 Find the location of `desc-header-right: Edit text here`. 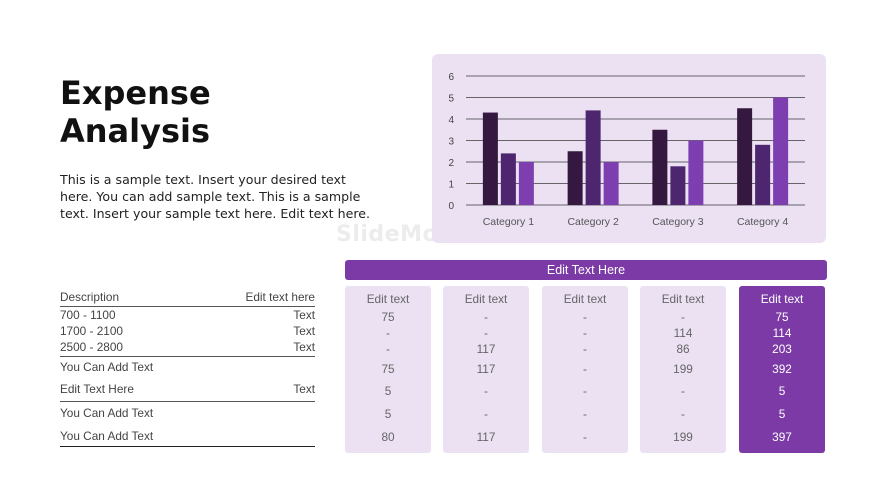

desc-header-right: Edit text here is located at coordinates (280, 297).